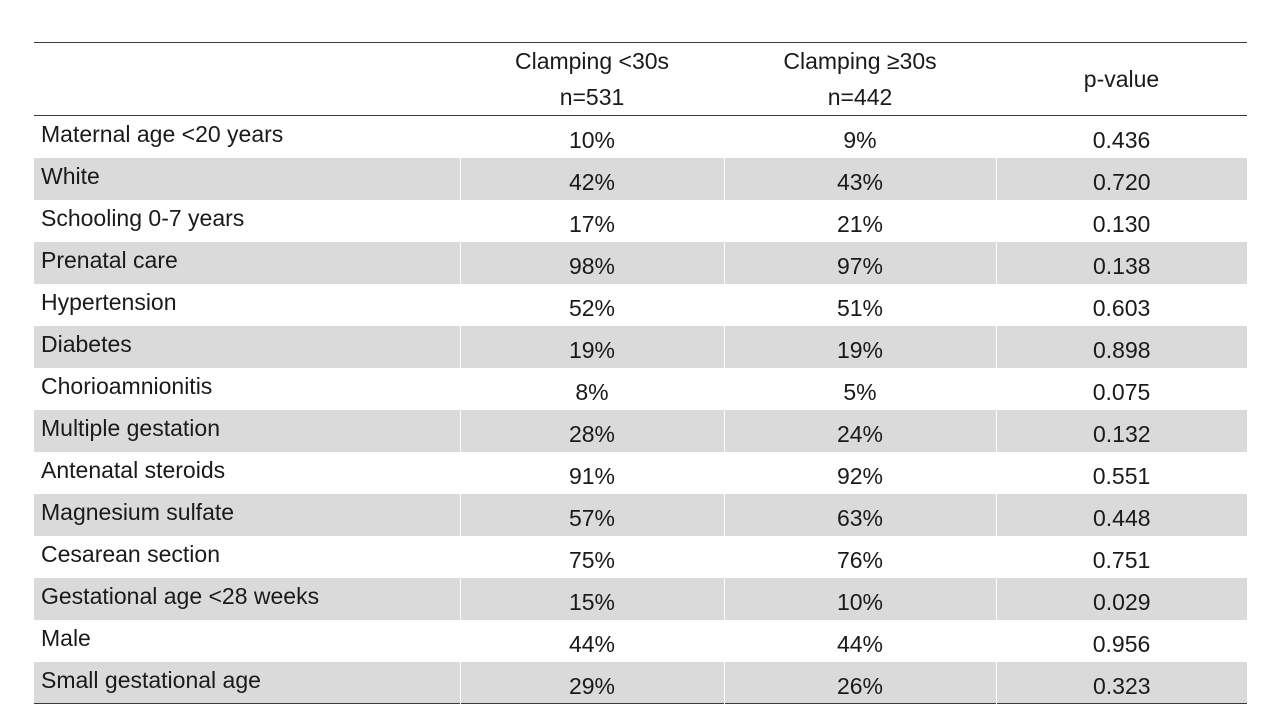  Describe the element at coordinates (1121, 140) in the screenshot. I see `row-p-value: 0.436` at that location.